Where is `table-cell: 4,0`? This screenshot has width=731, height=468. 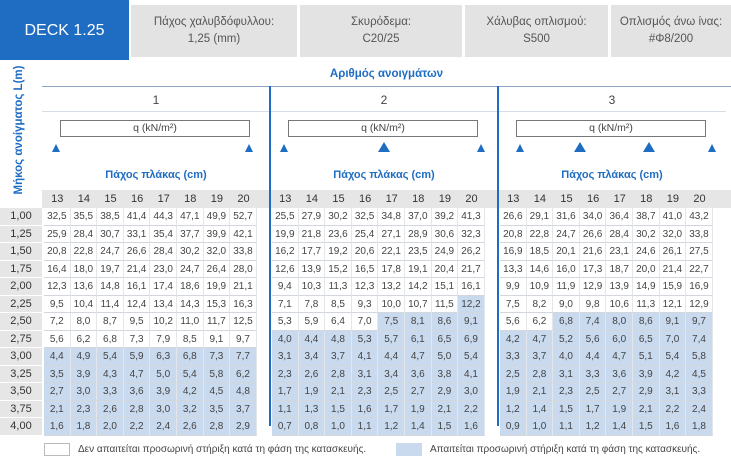
table-cell: 4,0 is located at coordinates (285, 339).